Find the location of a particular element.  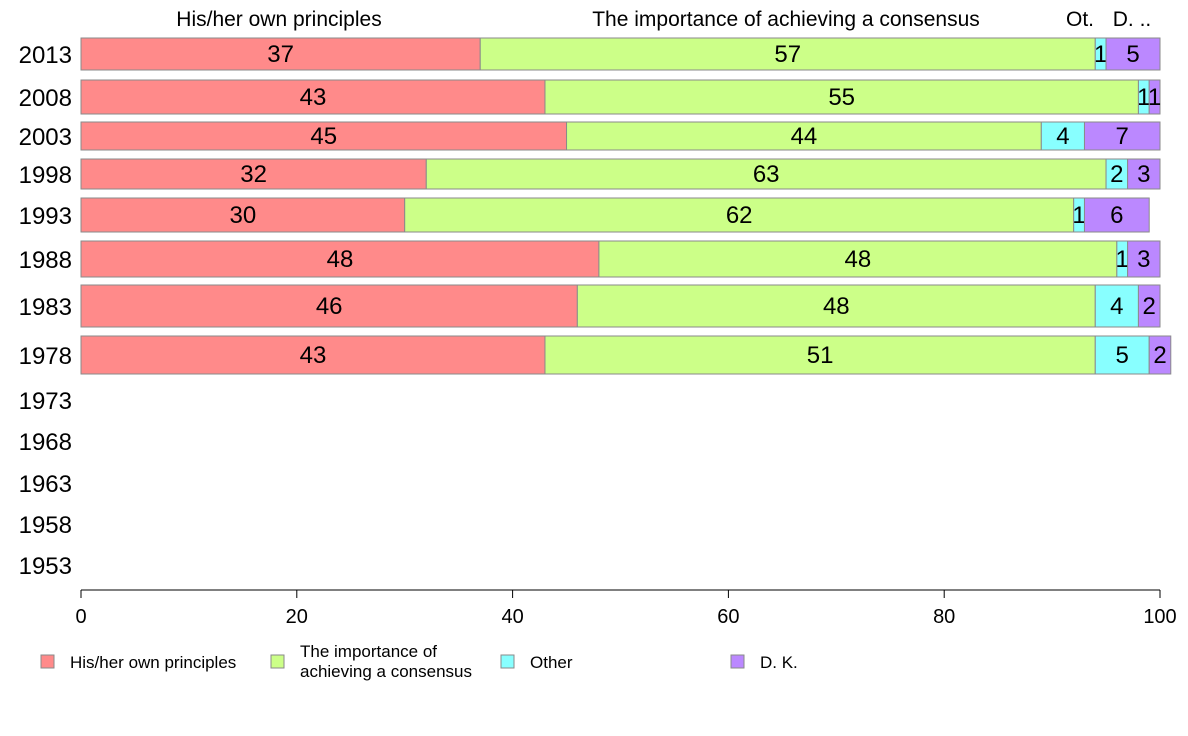

bar-1998-his-her-own-principles is located at coordinates (253, 174).